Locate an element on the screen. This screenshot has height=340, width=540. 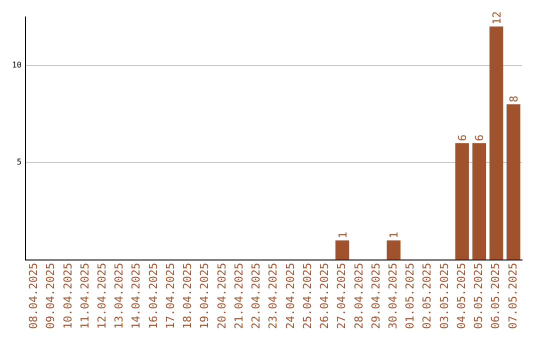
data-label: 12 is located at coordinates (497, 18).